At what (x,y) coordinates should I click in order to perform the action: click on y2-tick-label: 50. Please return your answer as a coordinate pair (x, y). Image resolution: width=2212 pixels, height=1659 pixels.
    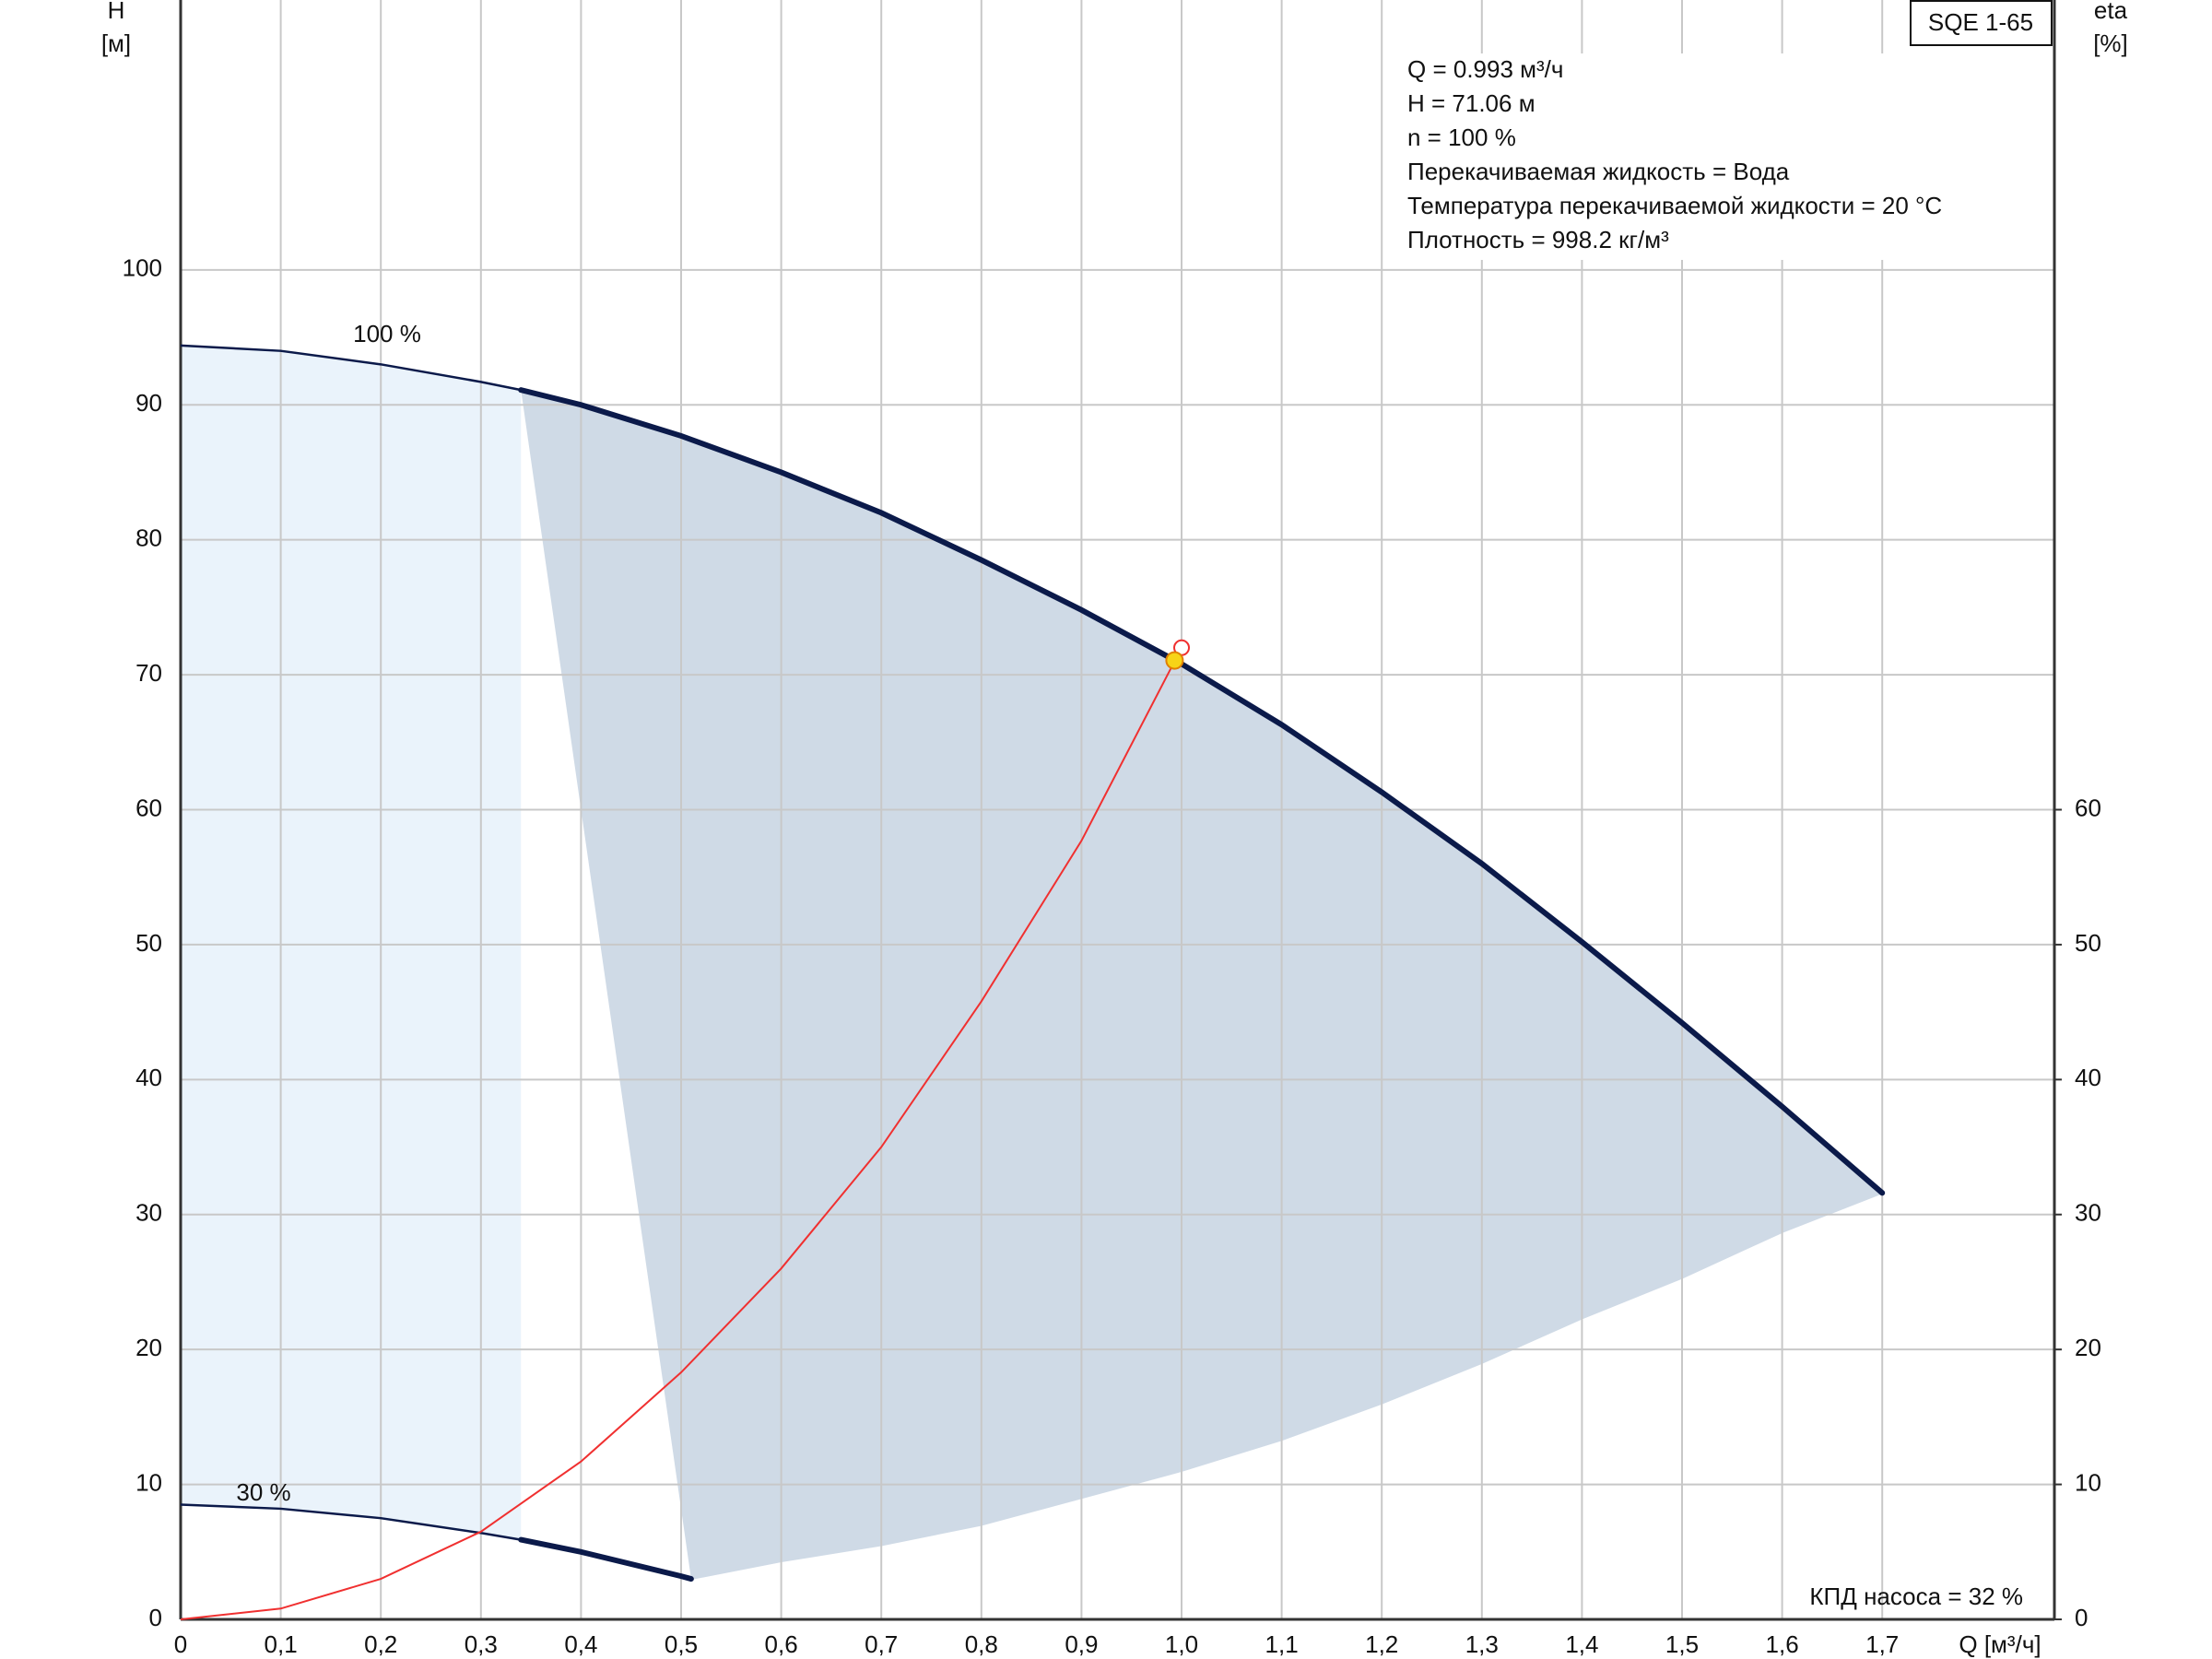
    Looking at the image, I should click on (2088, 943).